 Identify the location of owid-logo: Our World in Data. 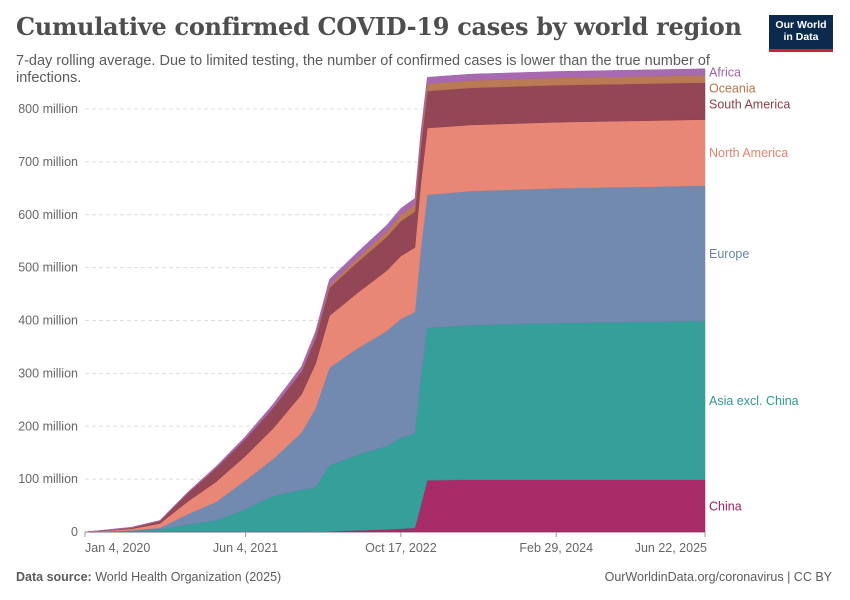
(801, 33).